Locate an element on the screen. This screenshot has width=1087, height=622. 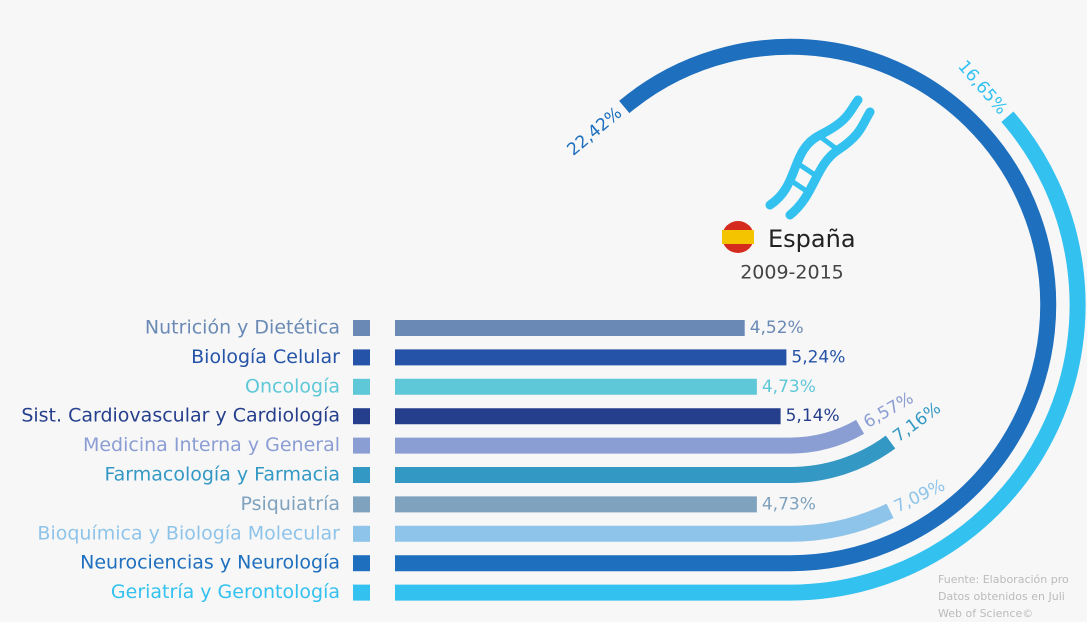
category-label: Neurociencias y Neurología is located at coordinates (210, 563).